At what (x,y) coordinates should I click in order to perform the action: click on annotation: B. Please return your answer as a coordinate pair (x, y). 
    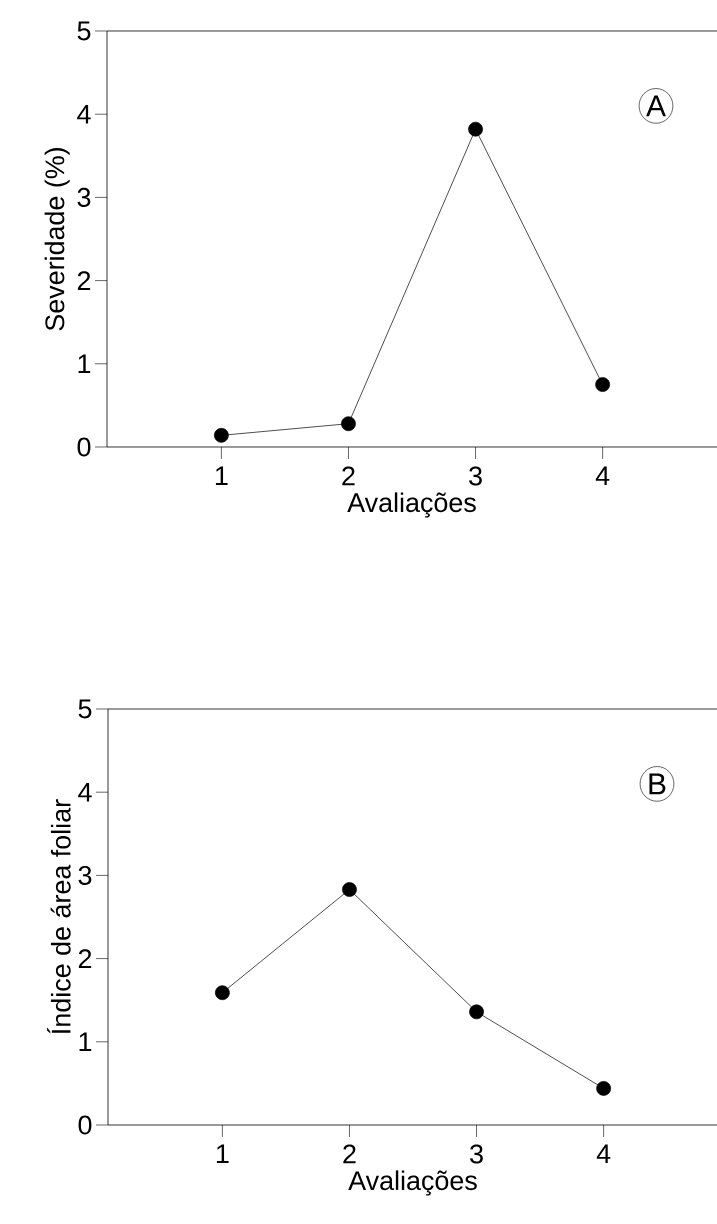
    Looking at the image, I should click on (657, 784).